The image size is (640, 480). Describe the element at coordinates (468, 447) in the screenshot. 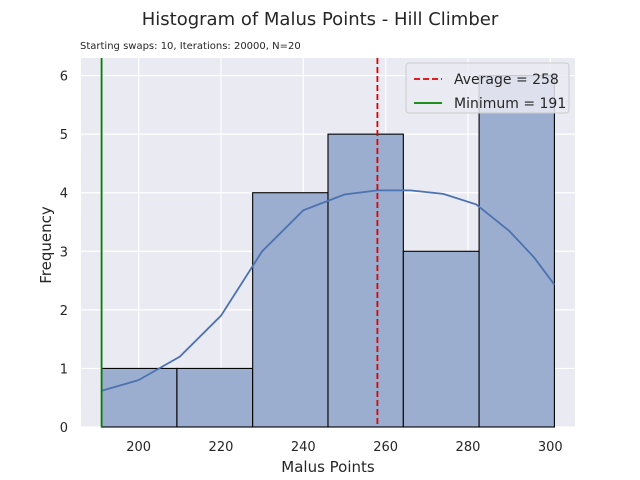

I see `x-tick-label: 280` at that location.